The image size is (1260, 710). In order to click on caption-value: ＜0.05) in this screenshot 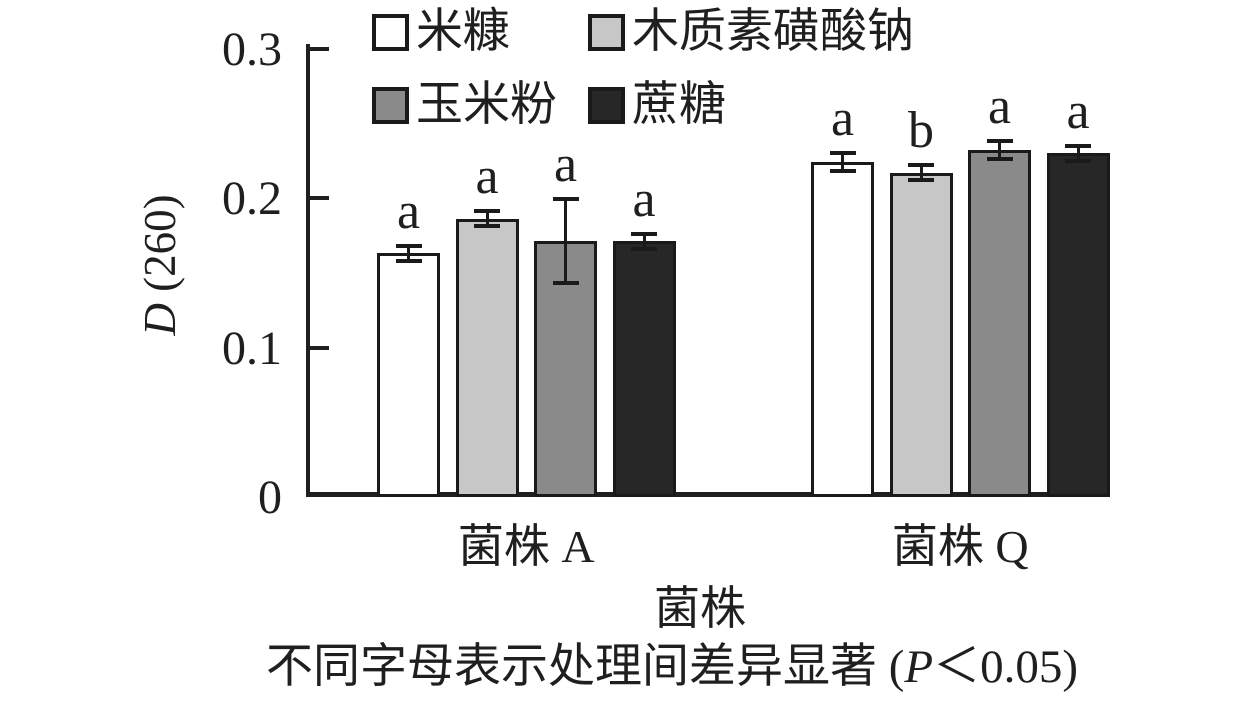, I will do `click(1006, 667)`.